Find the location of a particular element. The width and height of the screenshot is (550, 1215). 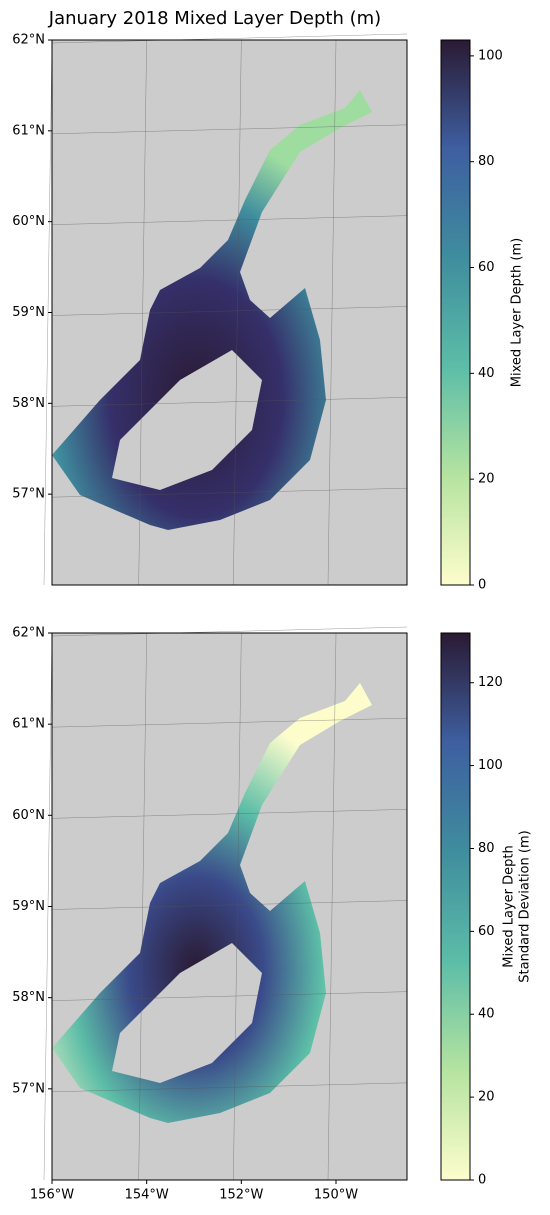

lon-tick-label: 152°W is located at coordinates (241, 1195).